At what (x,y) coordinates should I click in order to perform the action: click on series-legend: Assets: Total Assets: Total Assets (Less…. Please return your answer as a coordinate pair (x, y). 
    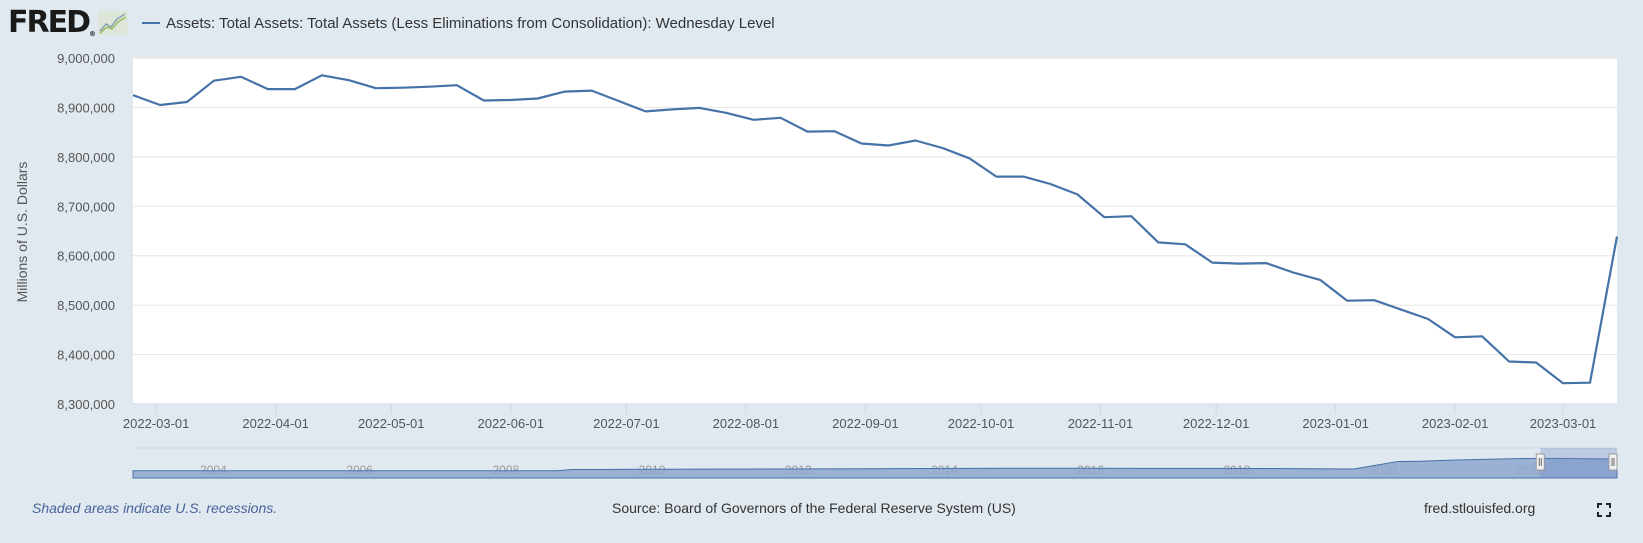
    Looking at the image, I should click on (458, 23).